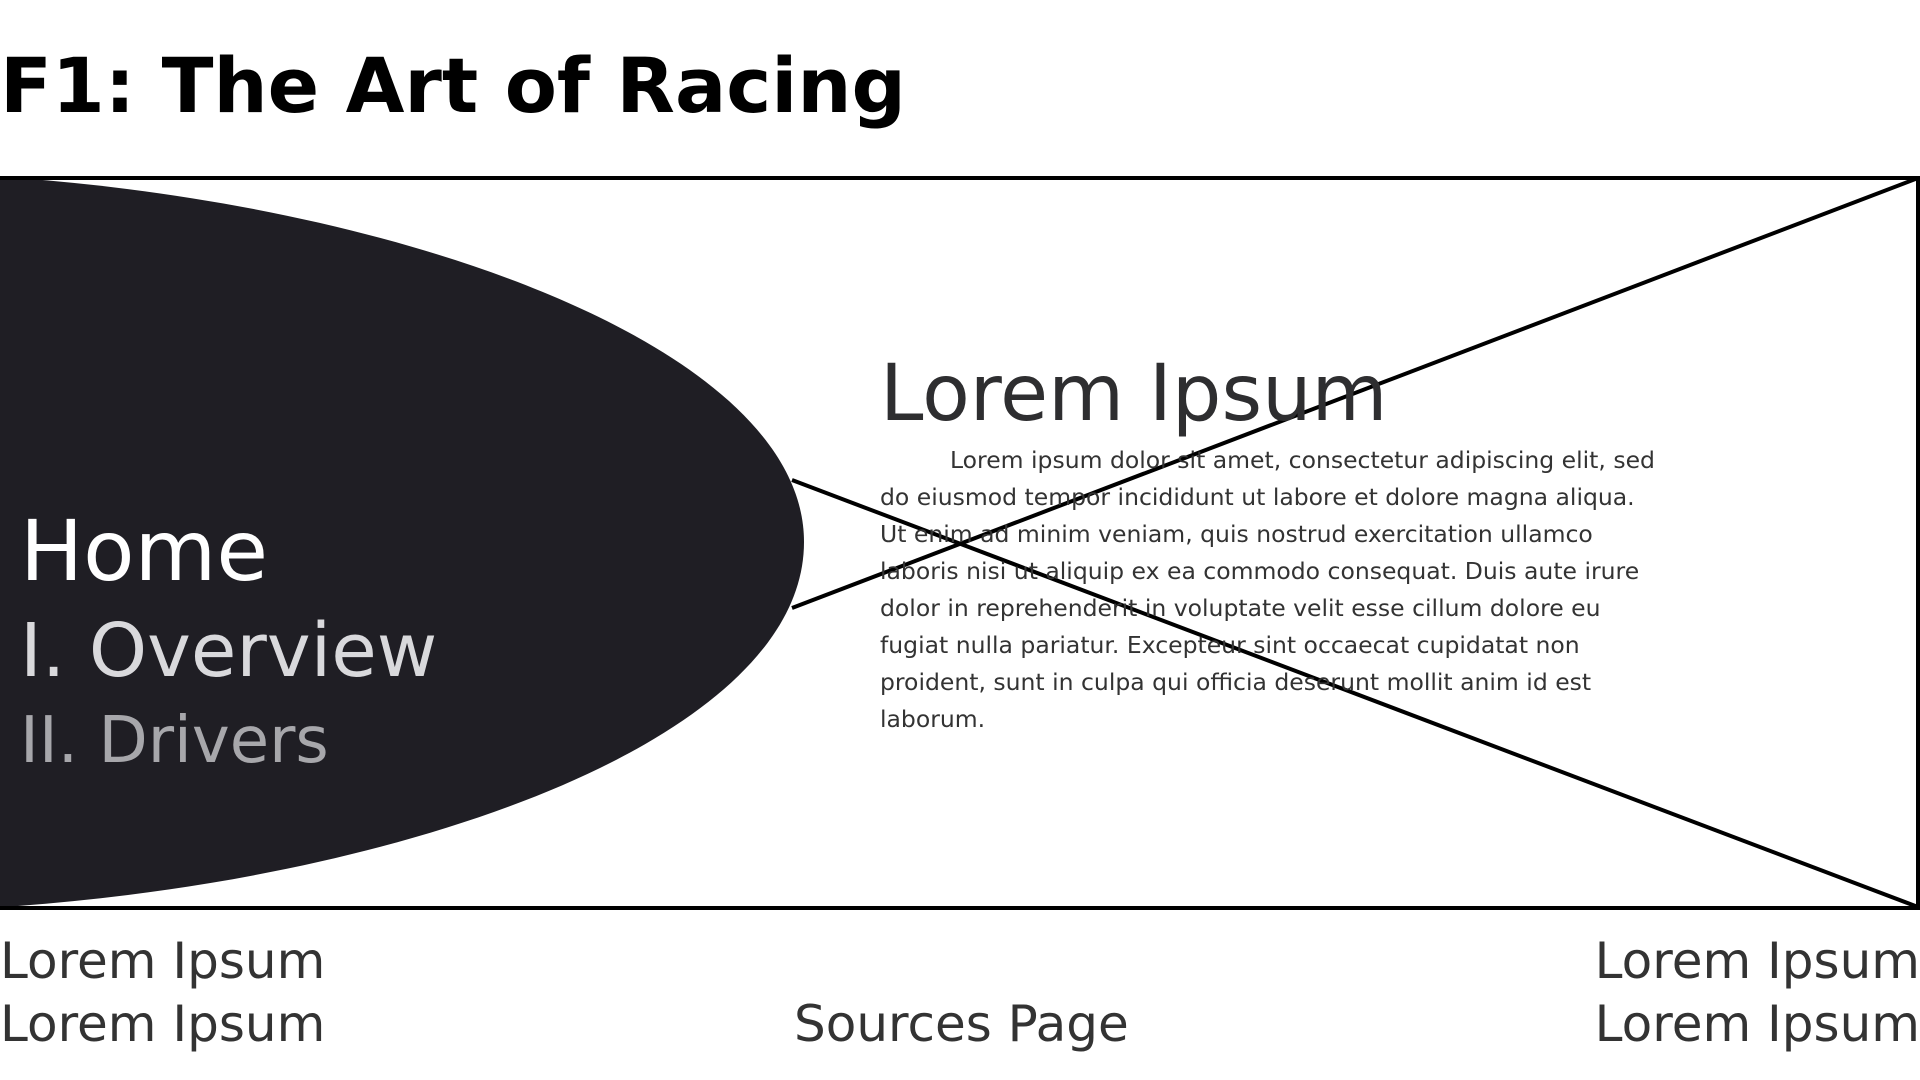 Image resolution: width=1920 pixels, height=1080 pixels. What do you see at coordinates (961, 1024) in the screenshot?
I see `sources-page-link: Sources Page` at bounding box center [961, 1024].